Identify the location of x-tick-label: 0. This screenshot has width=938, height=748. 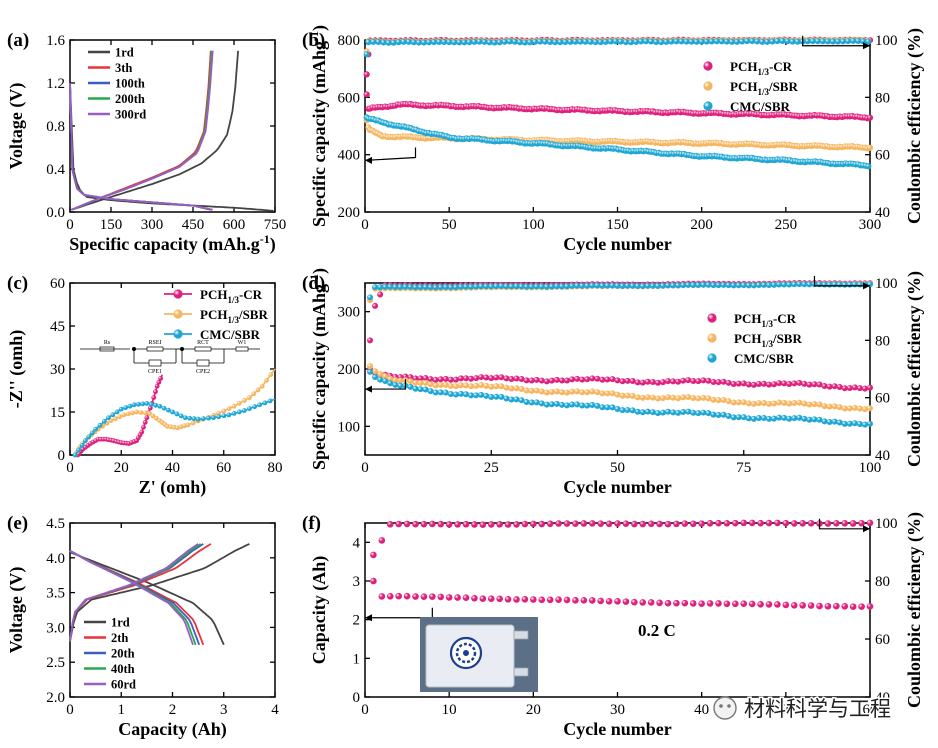
(70, 710).